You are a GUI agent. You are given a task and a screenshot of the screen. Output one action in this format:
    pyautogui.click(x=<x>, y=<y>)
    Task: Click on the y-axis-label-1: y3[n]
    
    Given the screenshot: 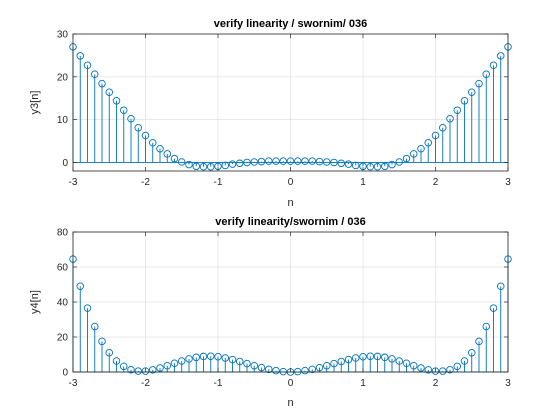 What is the action you would take?
    pyautogui.click(x=35, y=103)
    